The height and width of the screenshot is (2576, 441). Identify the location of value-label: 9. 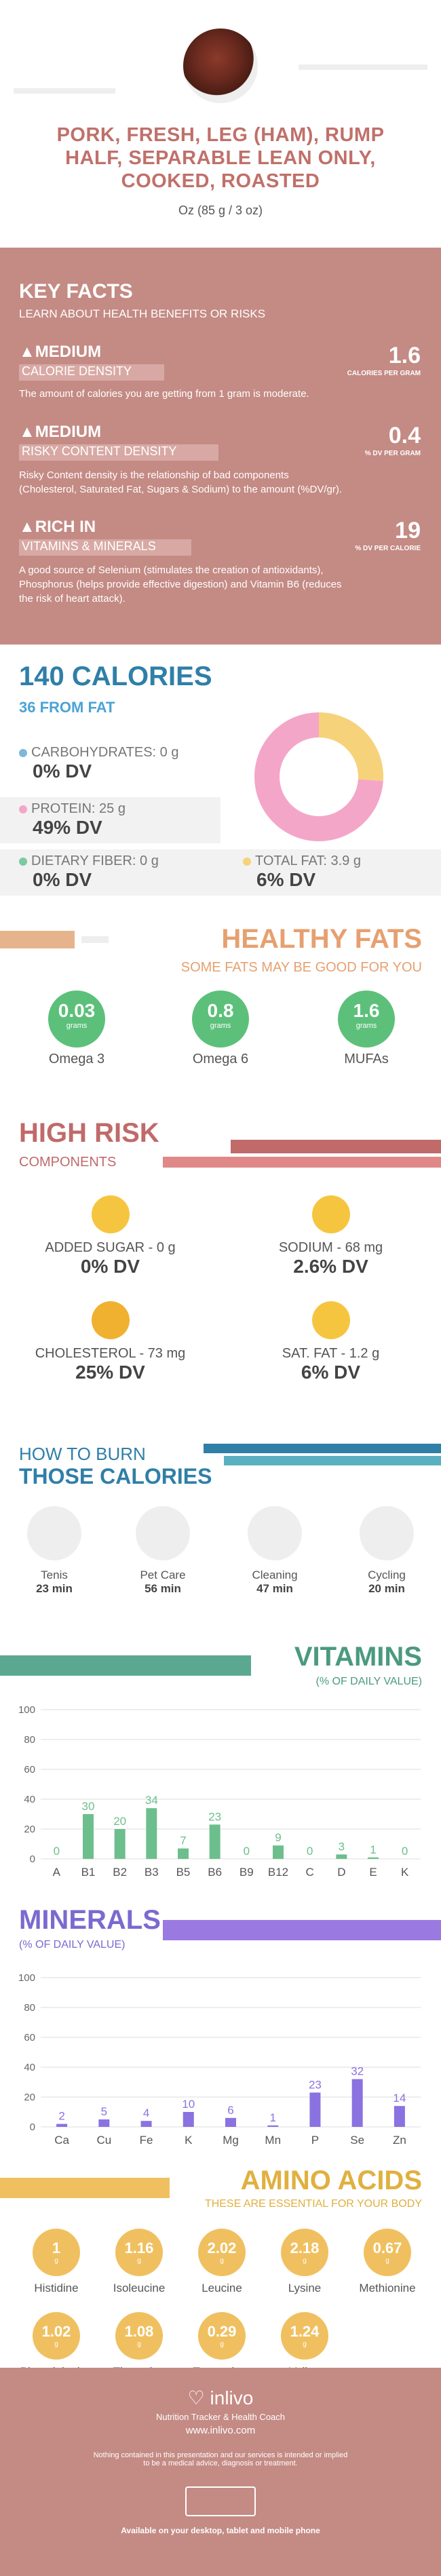
(278, 1838).